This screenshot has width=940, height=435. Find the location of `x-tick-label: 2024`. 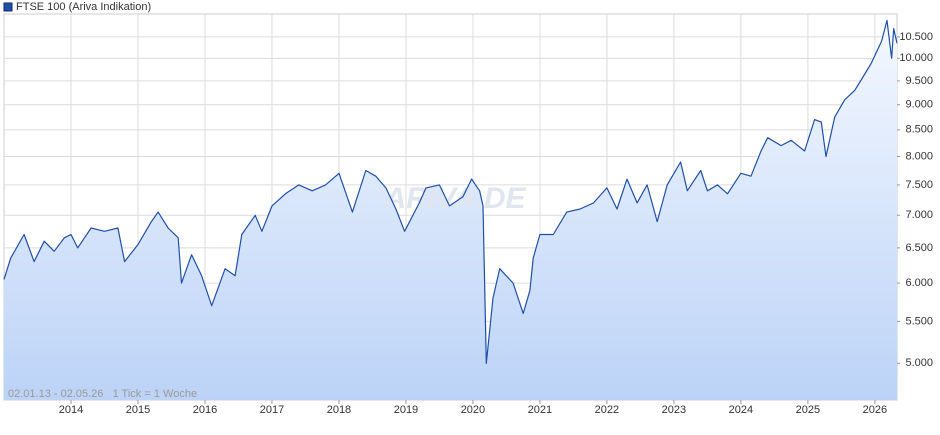

x-tick-label: 2024 is located at coordinates (741, 410).